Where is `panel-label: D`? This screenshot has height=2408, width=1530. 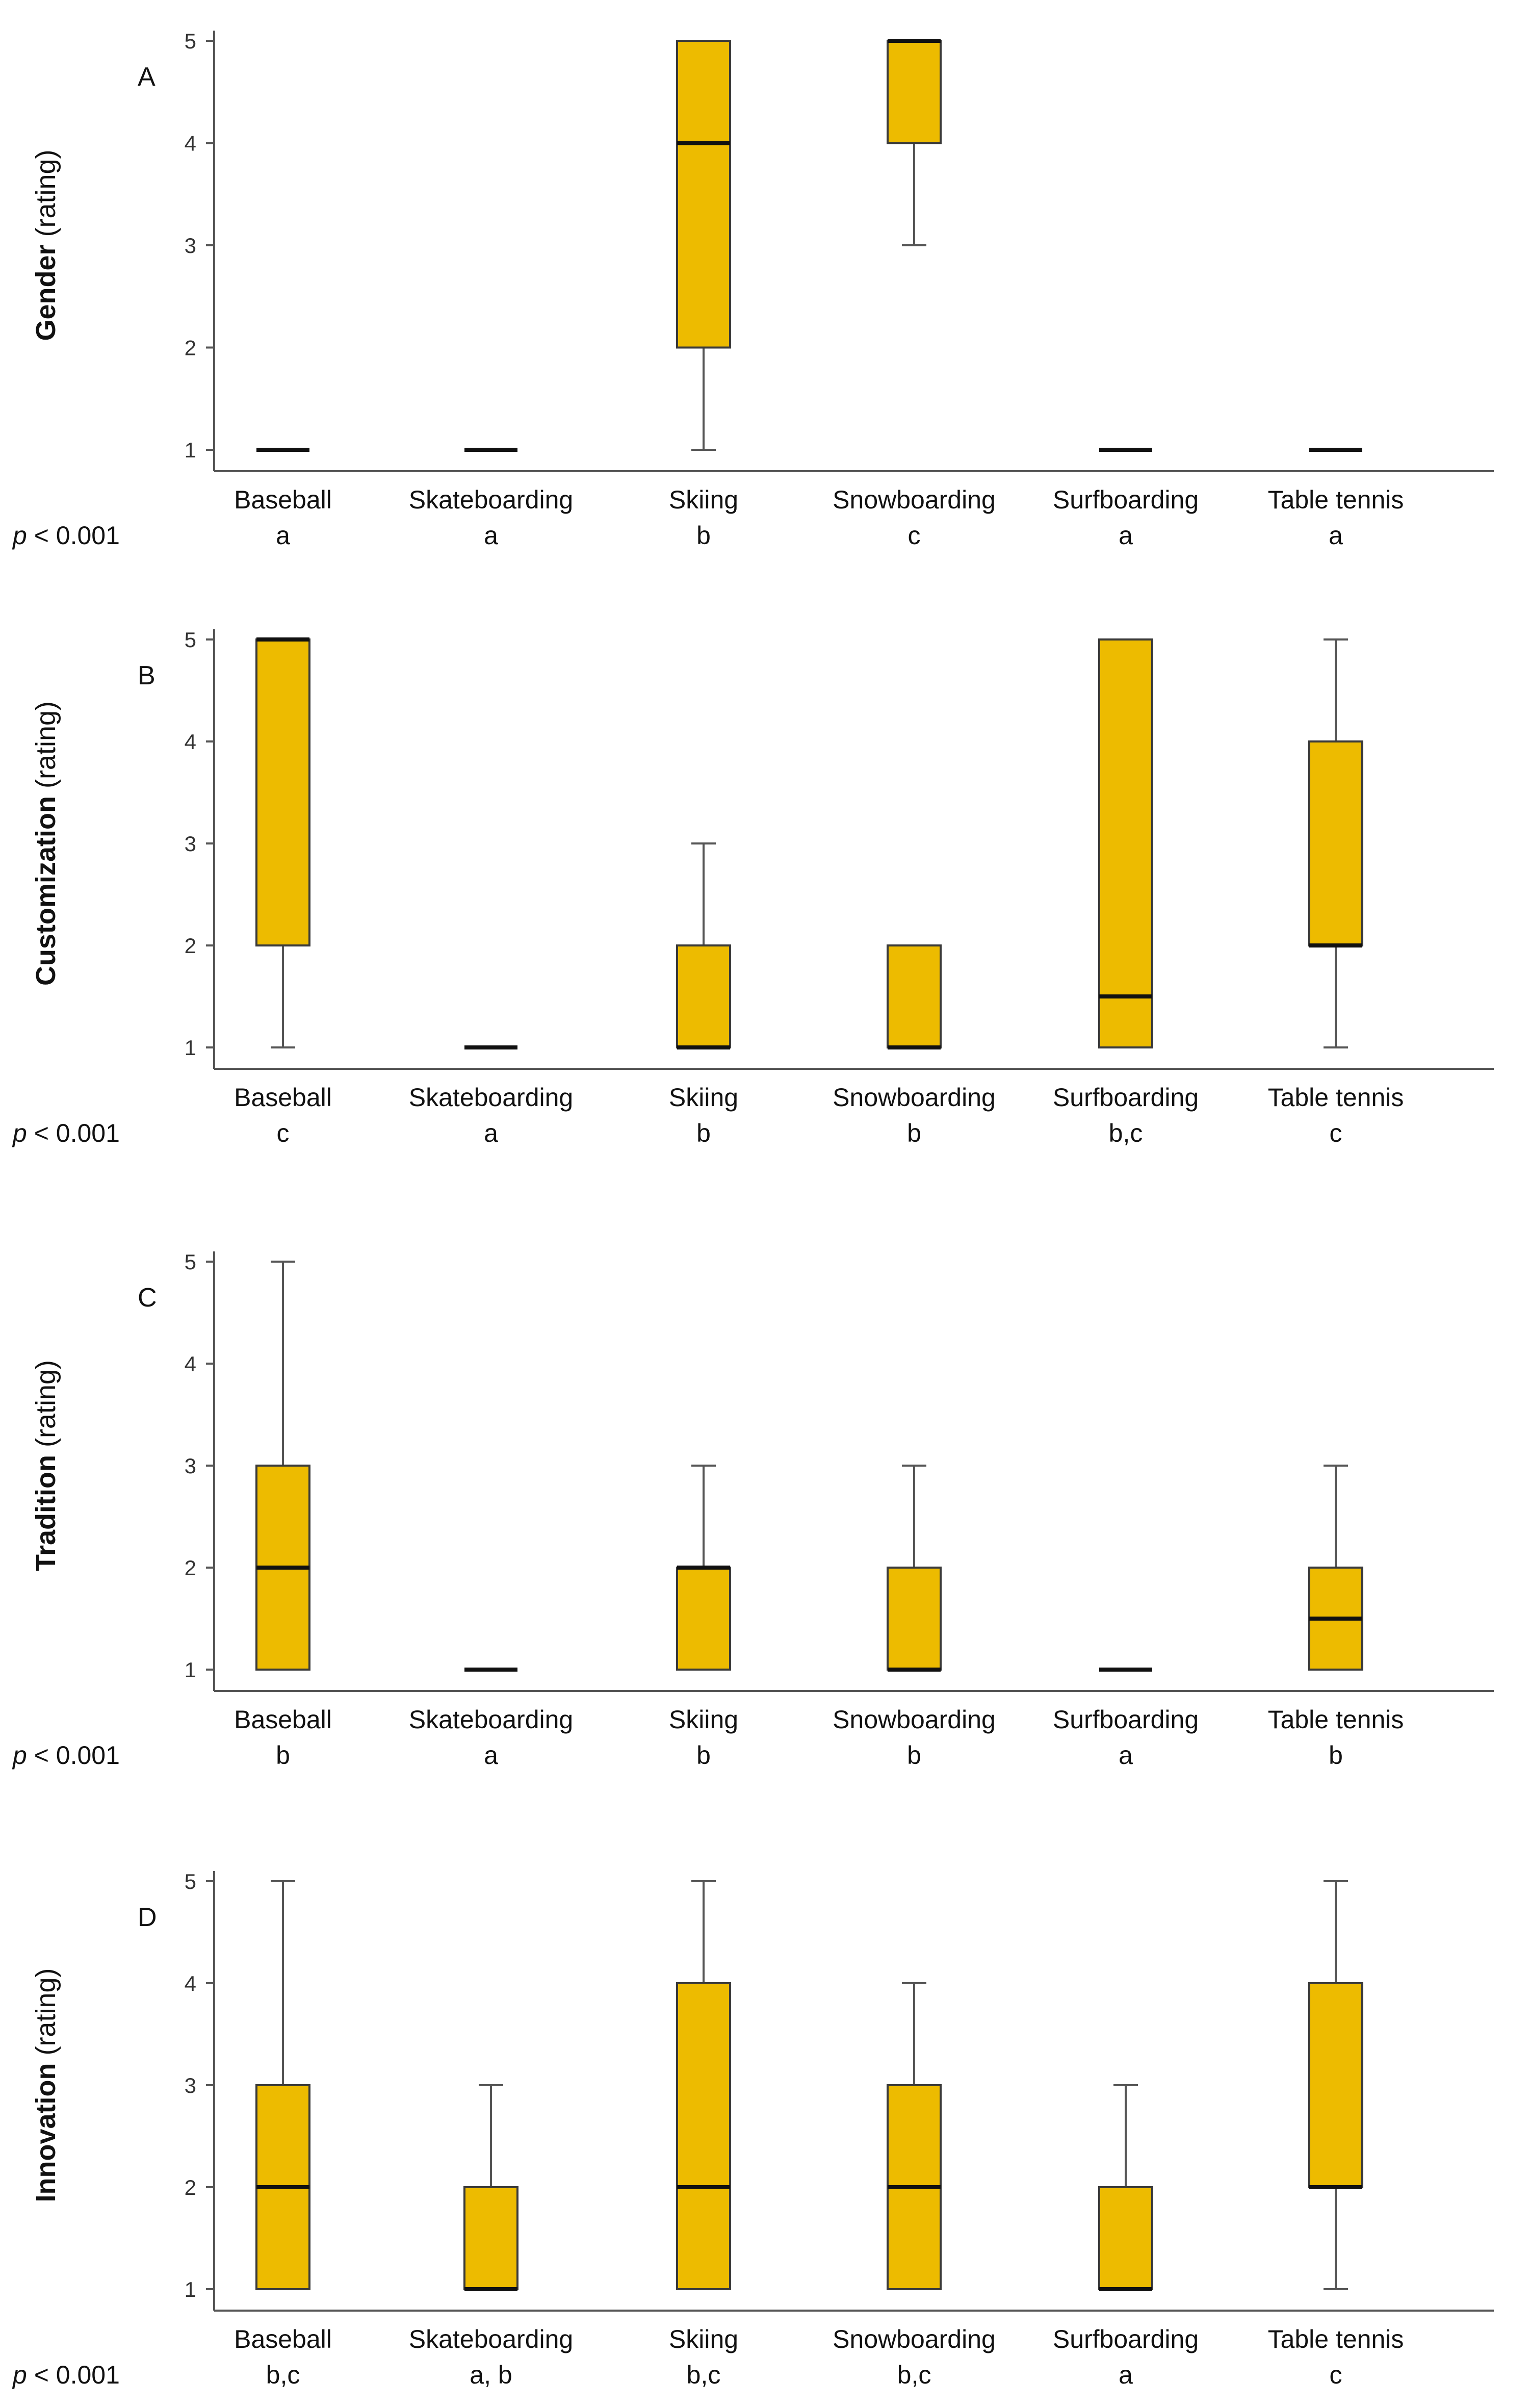
panel-label: D is located at coordinates (147, 1917).